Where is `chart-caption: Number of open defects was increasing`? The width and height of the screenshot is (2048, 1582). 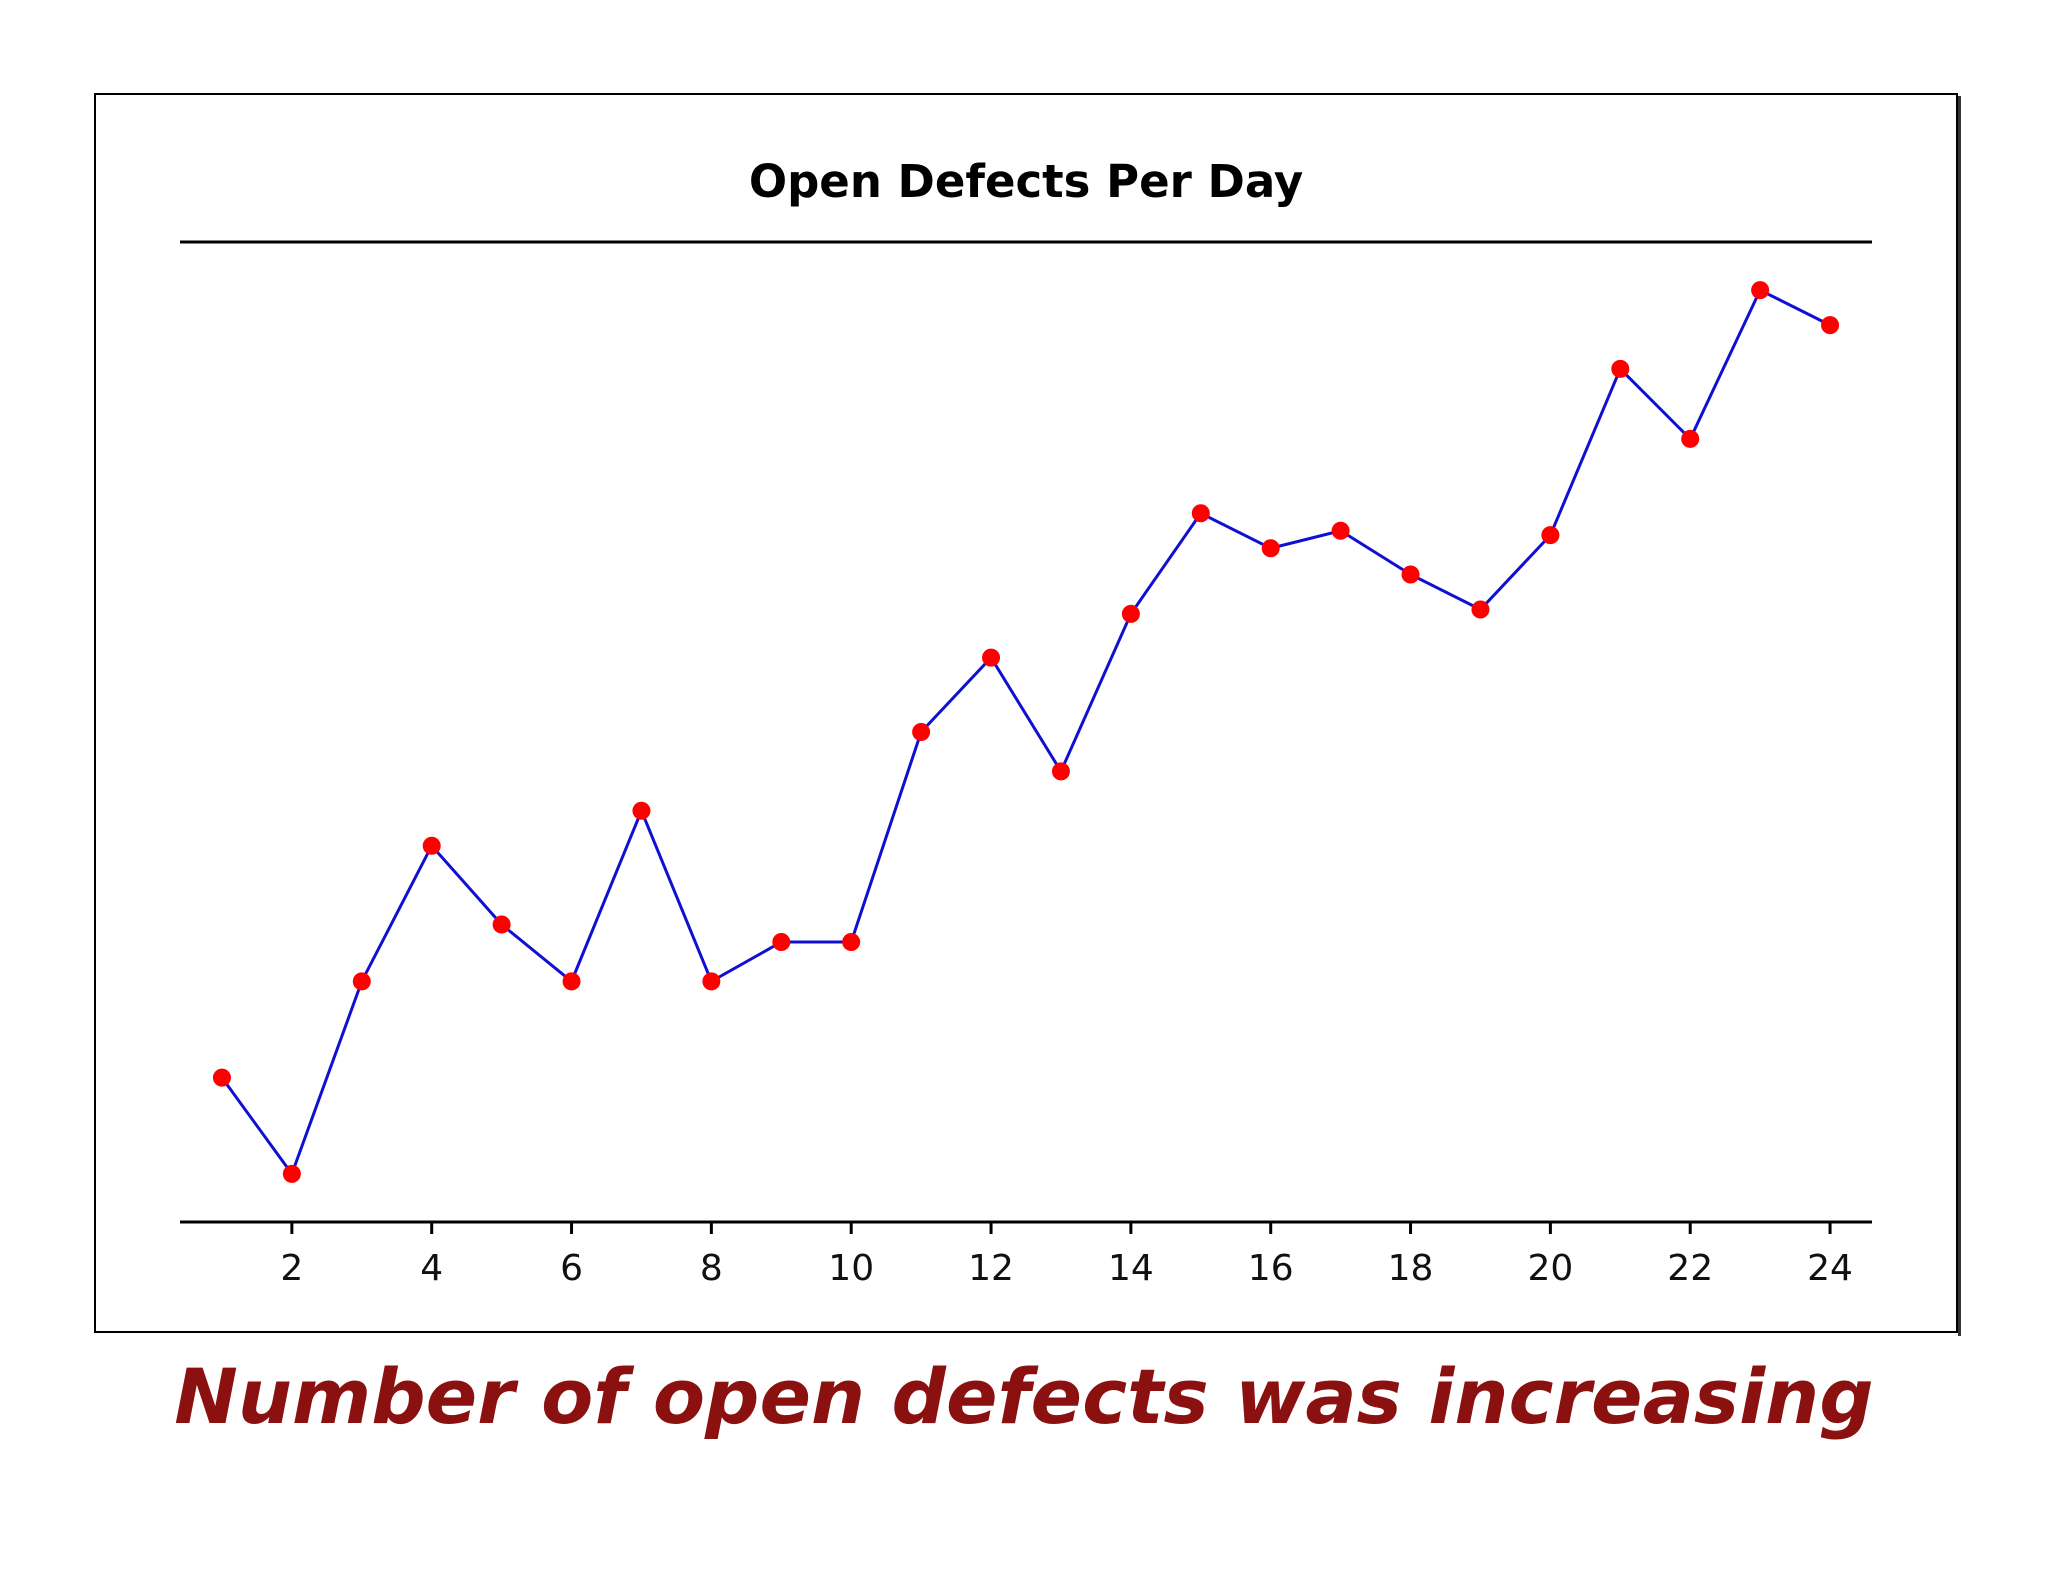 chart-caption: Number of open defects was increasing is located at coordinates (1024, 1396).